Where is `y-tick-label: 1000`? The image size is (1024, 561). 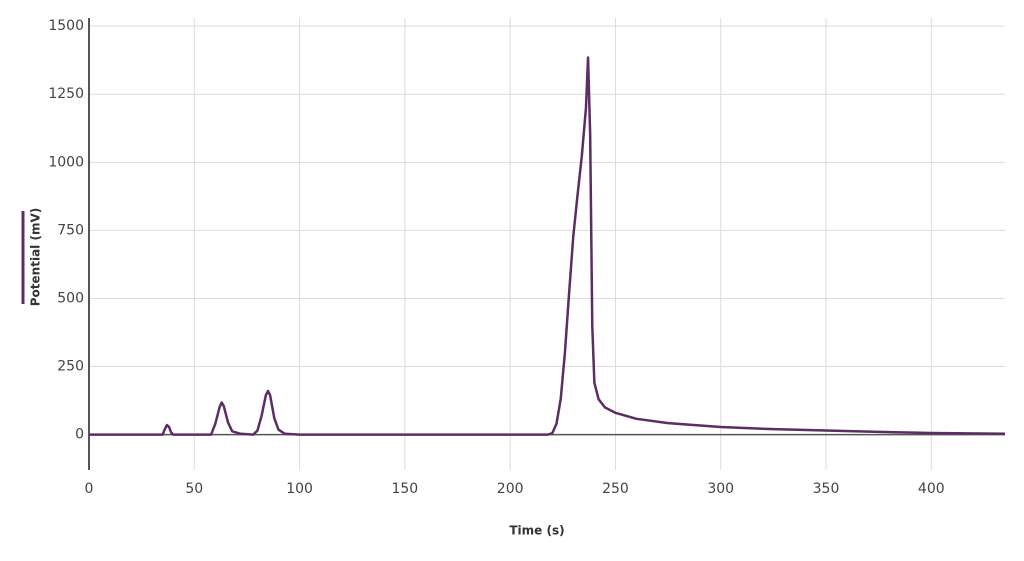
y-tick-label: 1000 is located at coordinates (66, 162).